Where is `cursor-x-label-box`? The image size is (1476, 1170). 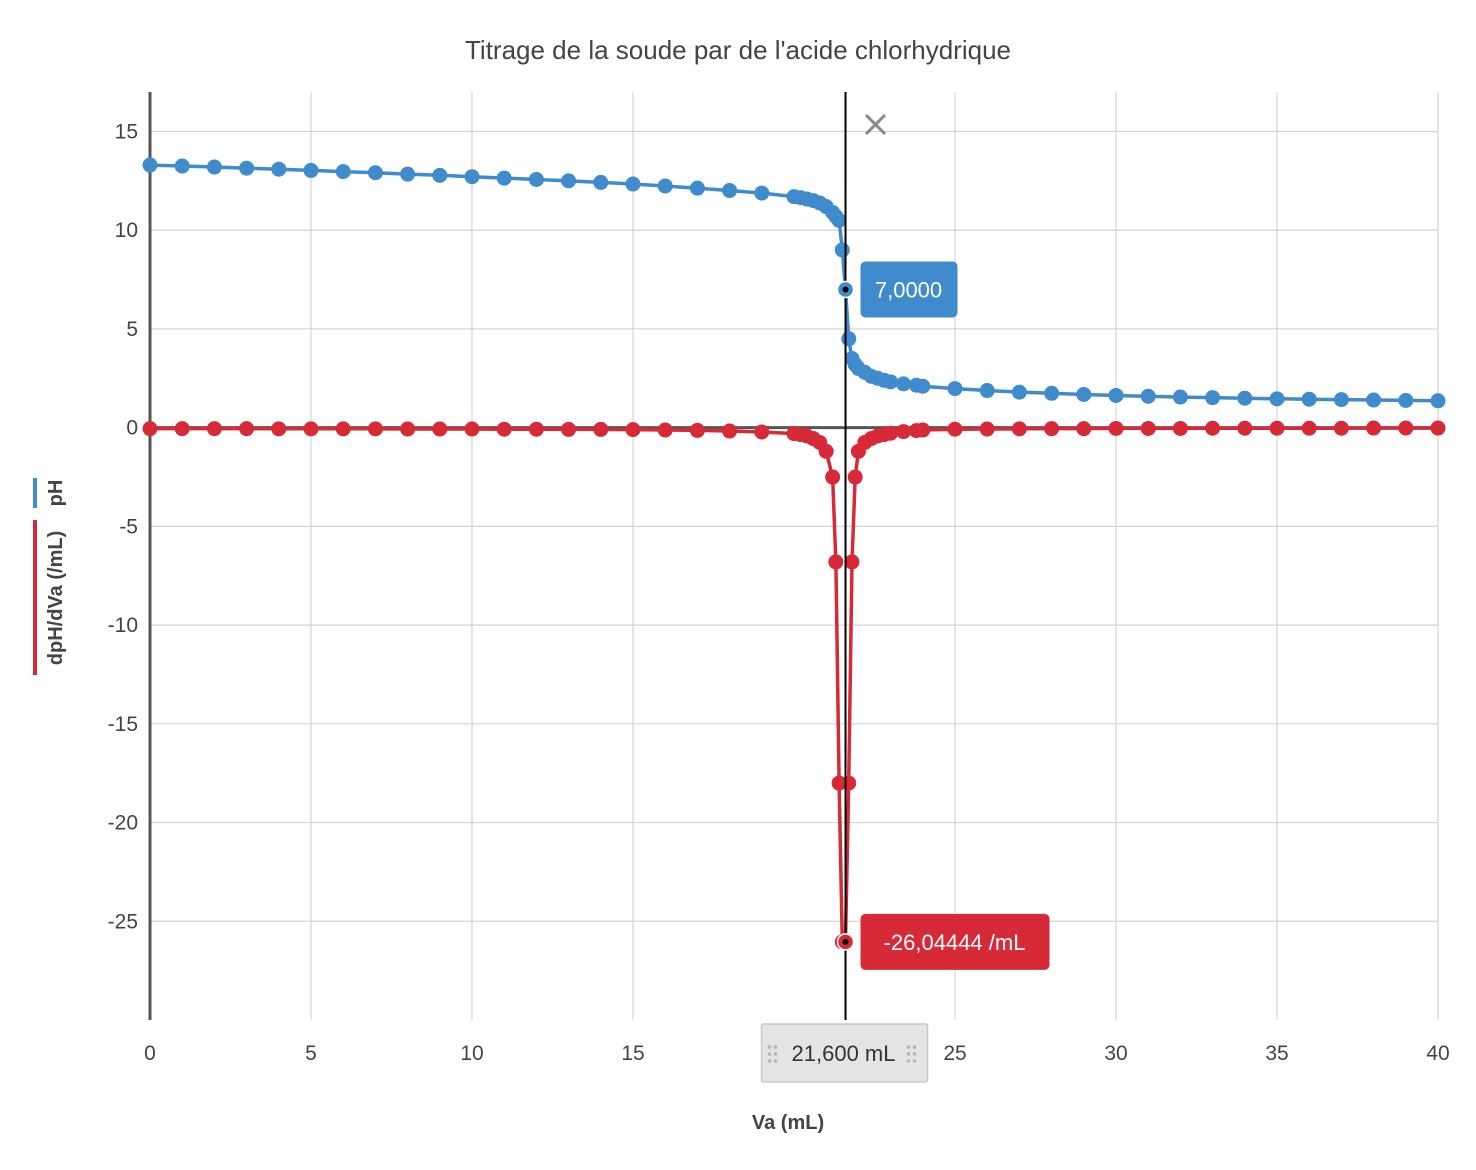 cursor-x-label-box is located at coordinates (844, 1053).